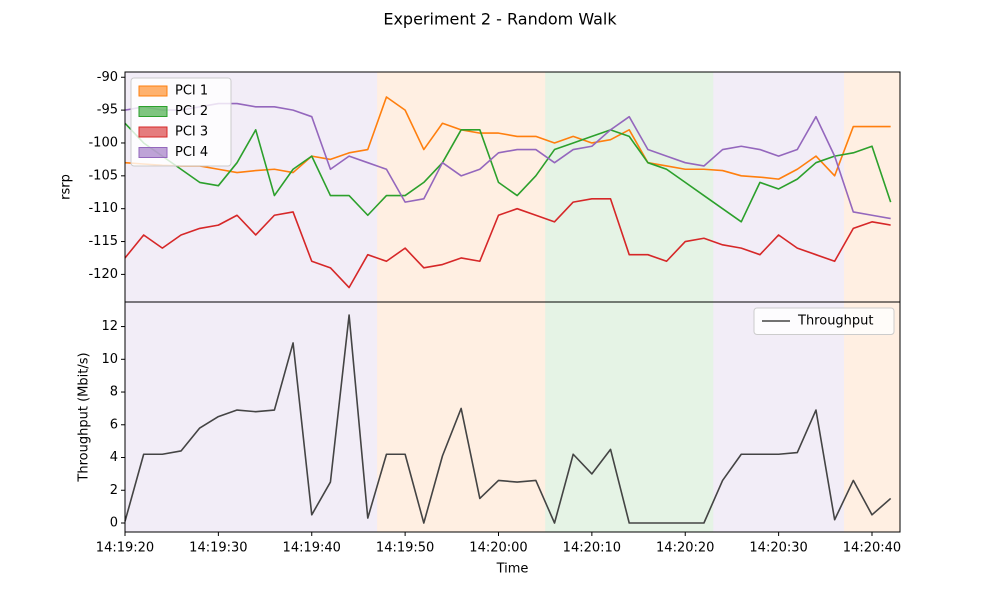 The height and width of the screenshot is (600, 1000). Describe the element at coordinates (114, 457) in the screenshot. I see `y-tick-label: 4` at that location.